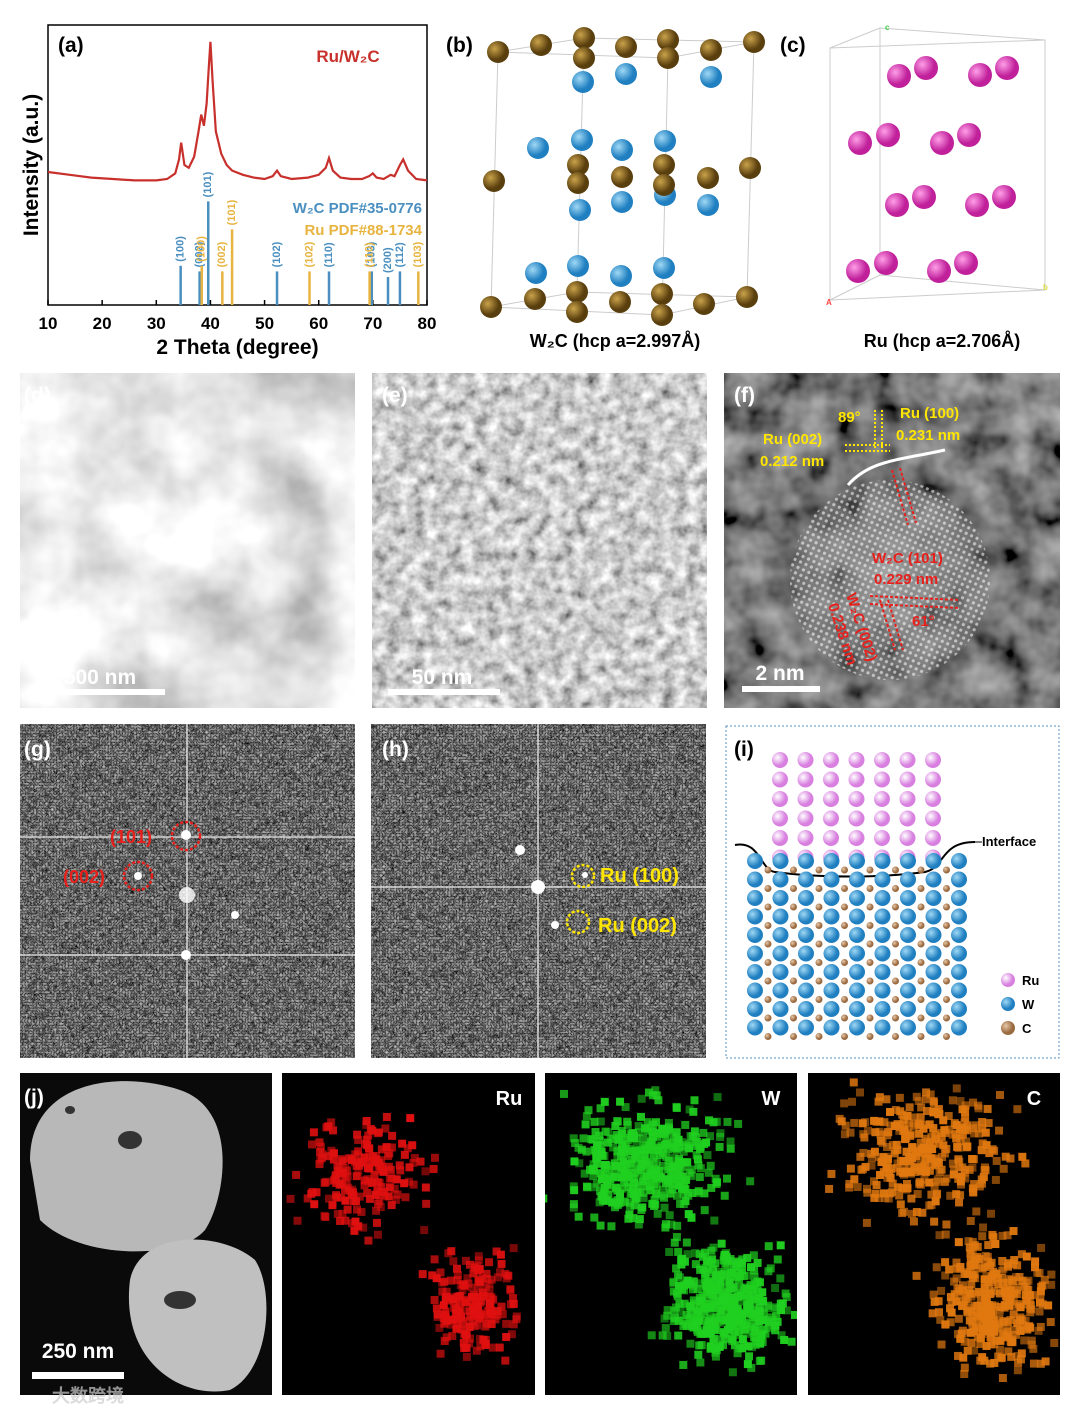 The image size is (1080, 1415). I want to click on particle, so click(197, 1315).